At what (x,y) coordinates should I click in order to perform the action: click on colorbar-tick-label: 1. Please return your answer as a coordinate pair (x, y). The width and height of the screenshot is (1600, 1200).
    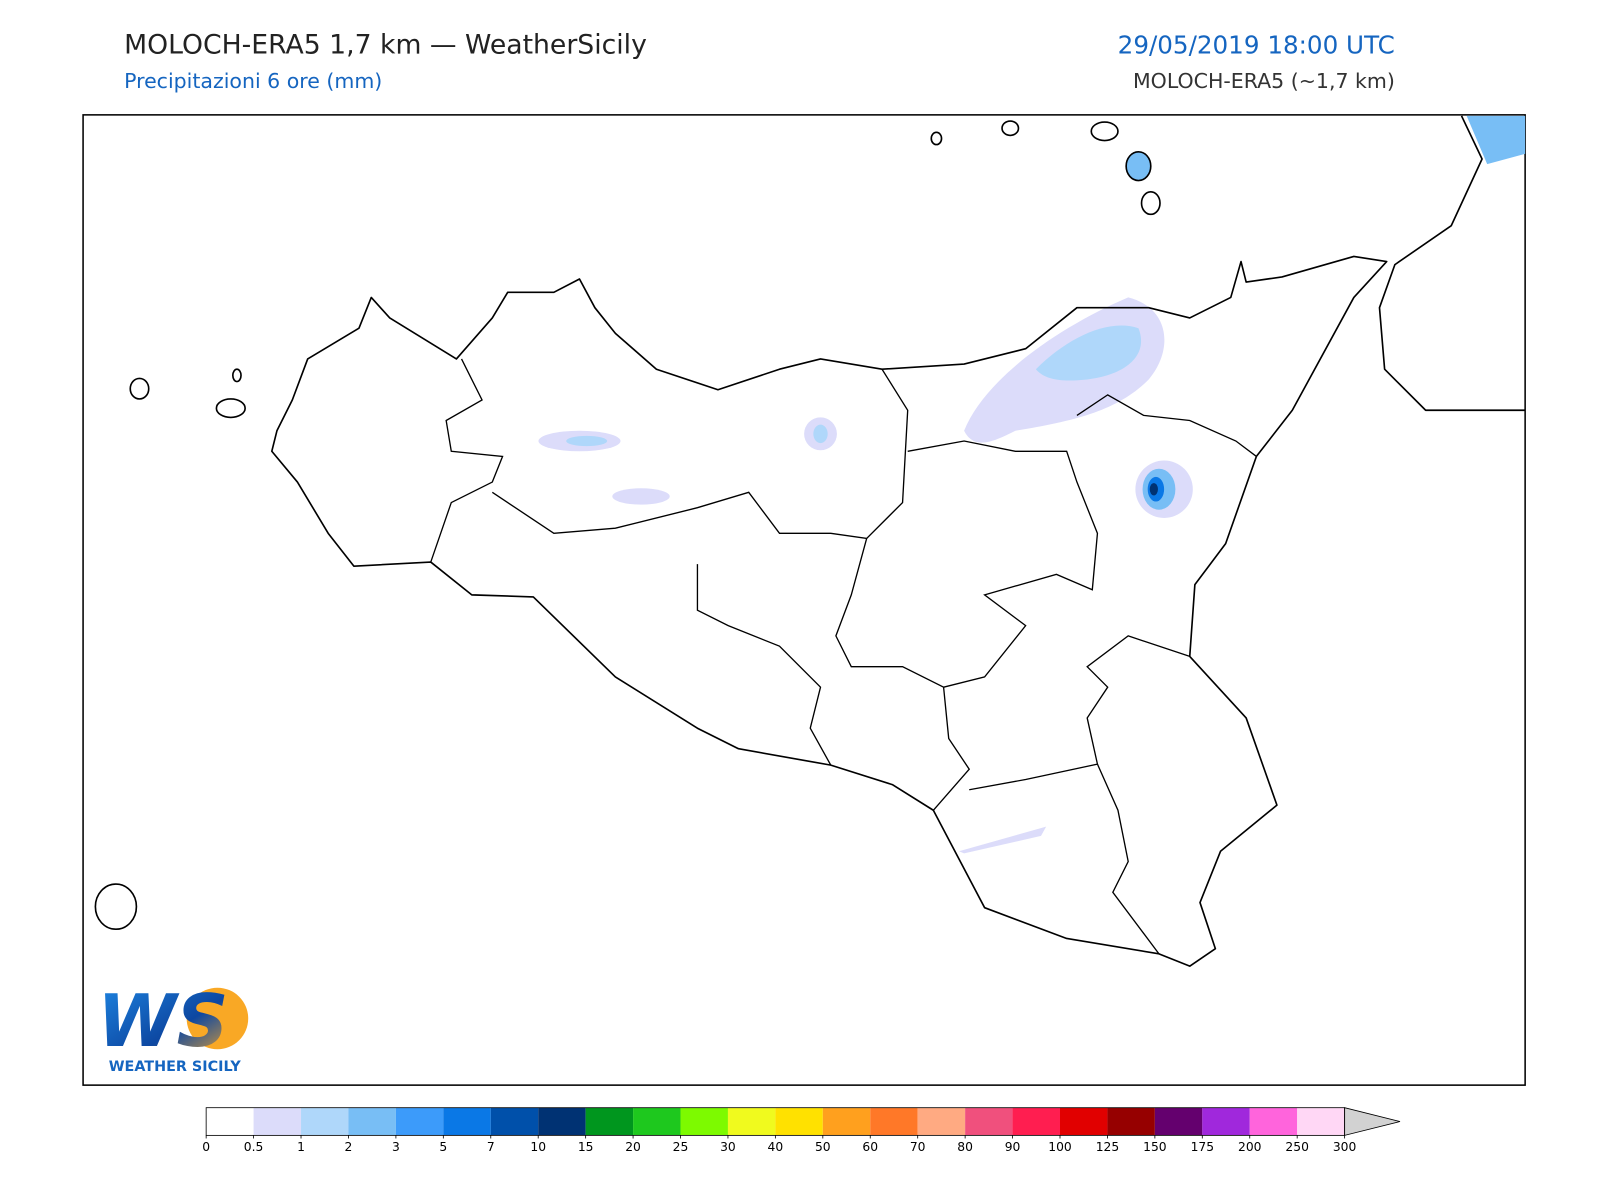
    Looking at the image, I should click on (301, 1147).